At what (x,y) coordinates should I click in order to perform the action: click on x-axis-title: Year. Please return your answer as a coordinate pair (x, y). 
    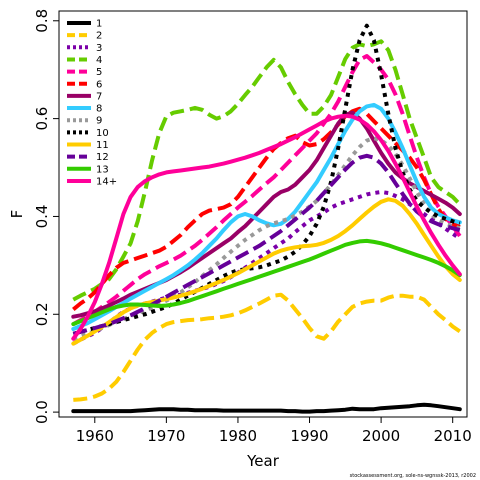
    Looking at the image, I should click on (263, 461).